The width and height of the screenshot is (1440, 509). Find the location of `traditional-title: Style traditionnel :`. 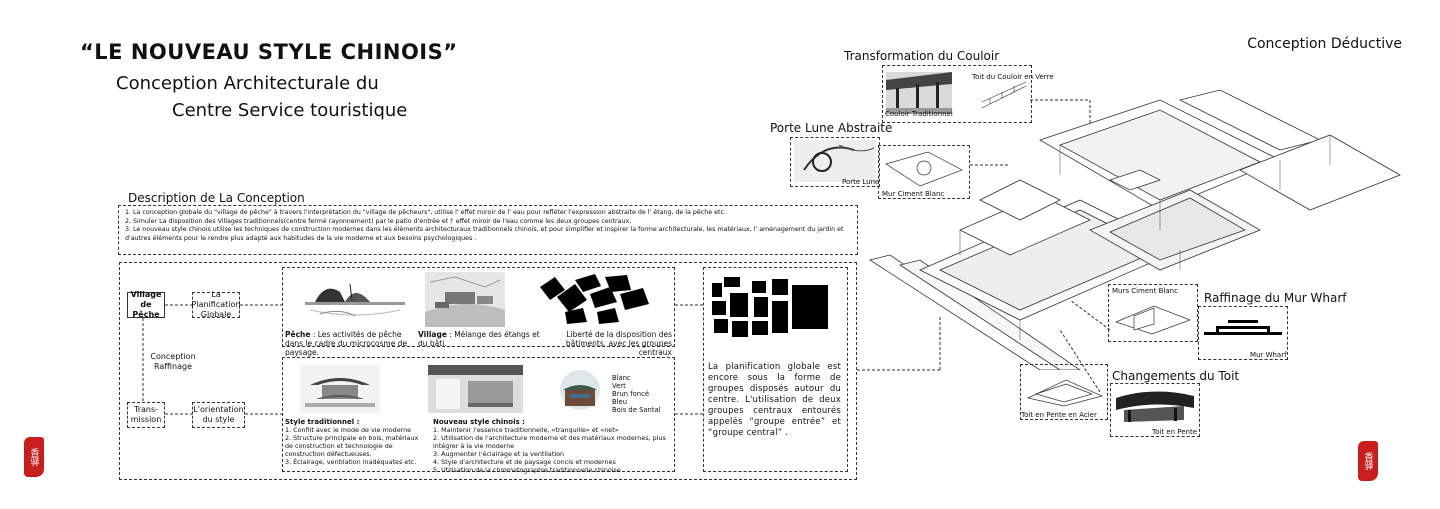

traditional-title: Style traditionnel : is located at coordinates (322, 422).